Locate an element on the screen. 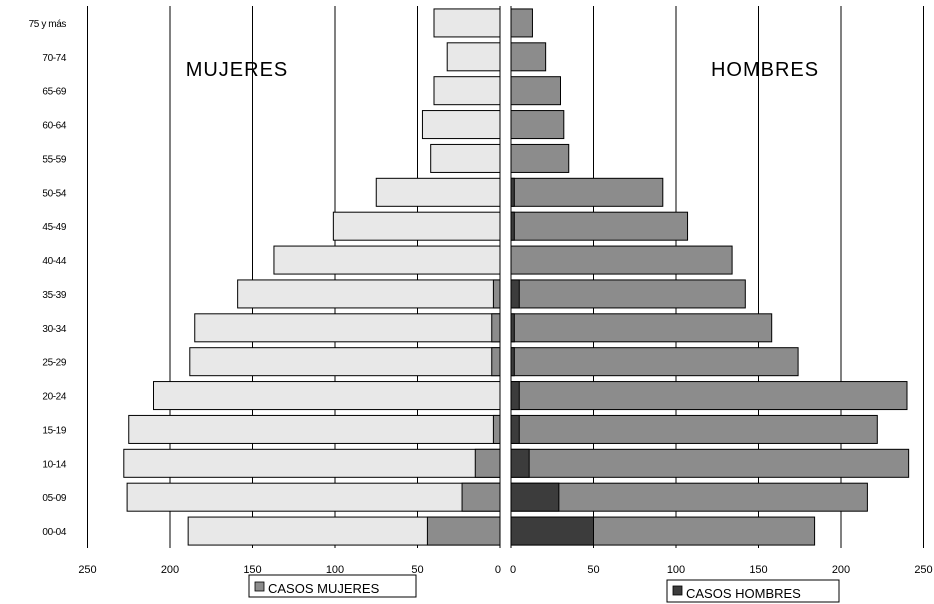 The height and width of the screenshot is (604, 934). legend-casos-mujeres: CASOS MUJERES is located at coordinates (332, 586).